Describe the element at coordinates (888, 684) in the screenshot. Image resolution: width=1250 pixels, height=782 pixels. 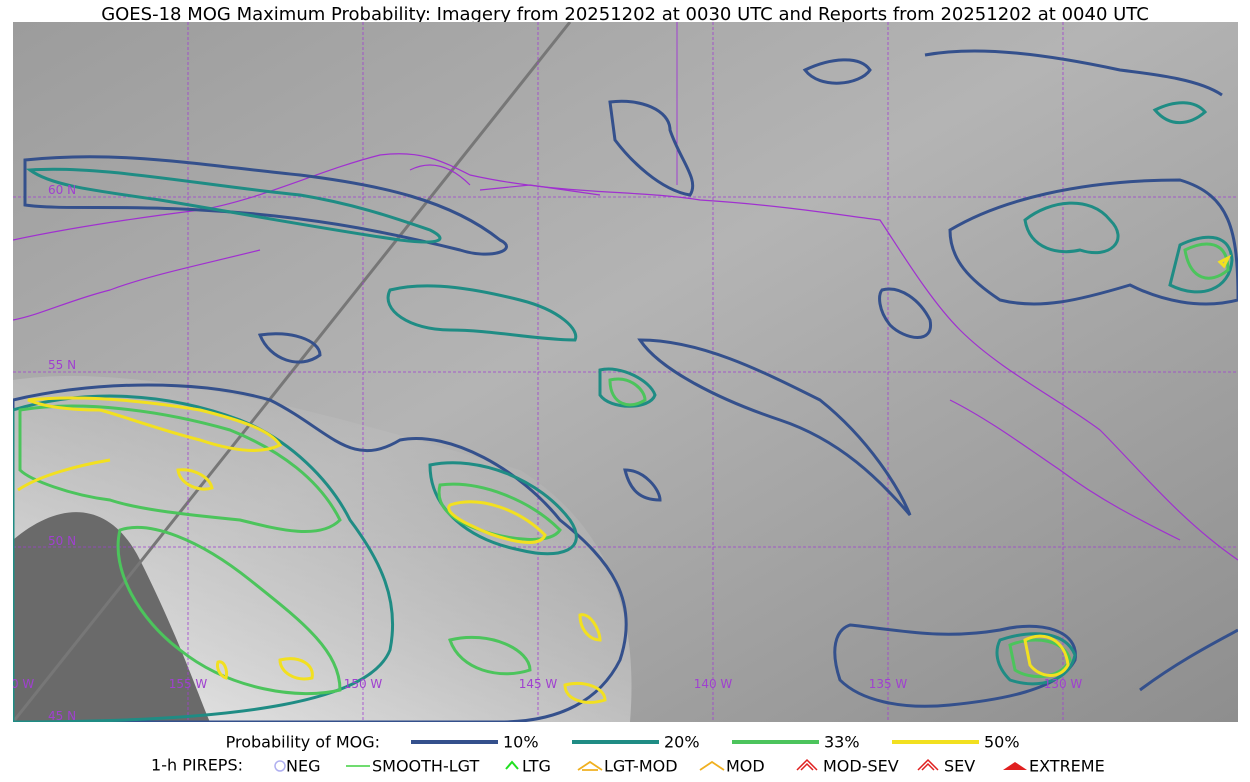
I see `lon-label: 135 W` at that location.